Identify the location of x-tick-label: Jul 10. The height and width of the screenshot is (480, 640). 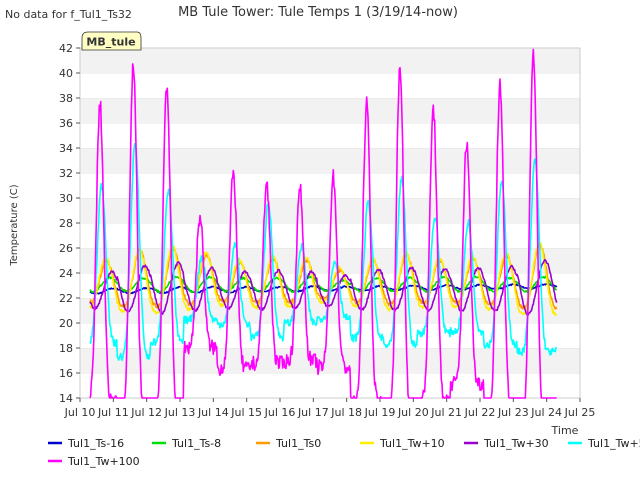
(80, 412).